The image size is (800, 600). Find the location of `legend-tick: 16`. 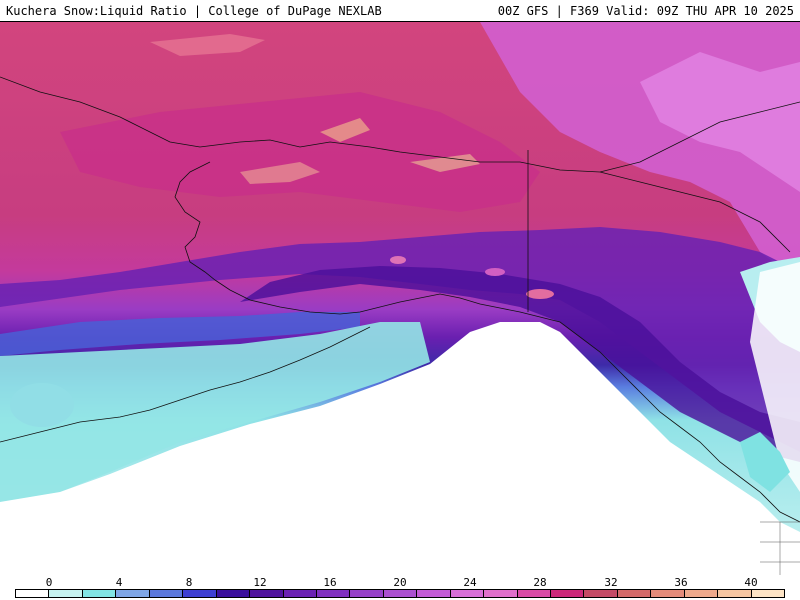

legend-tick: 16 is located at coordinates (330, 582).